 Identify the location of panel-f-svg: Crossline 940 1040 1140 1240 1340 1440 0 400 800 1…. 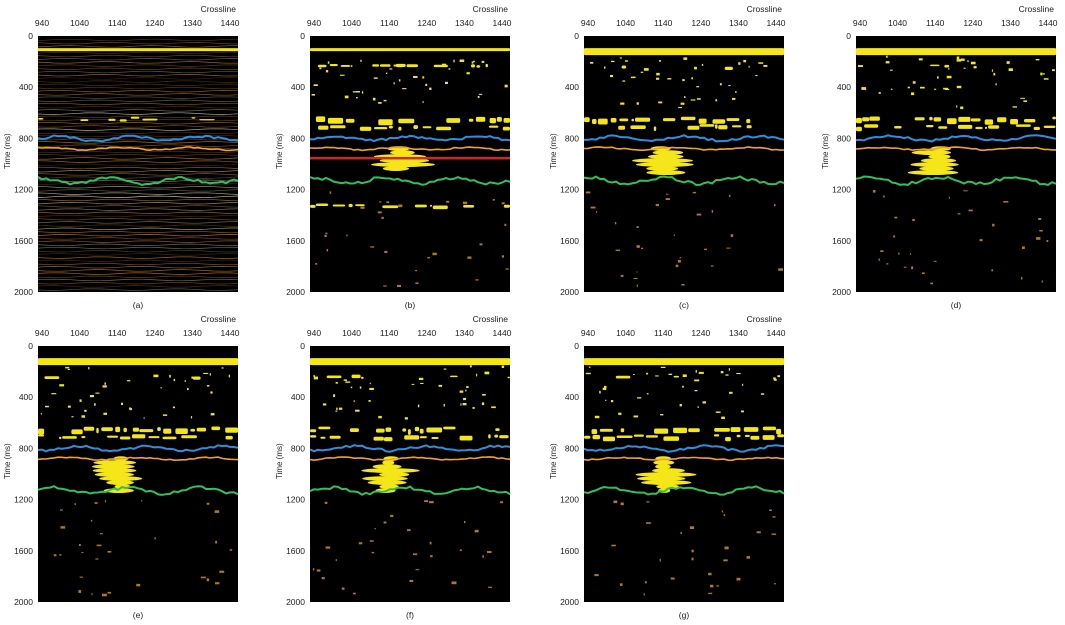
(393, 467).